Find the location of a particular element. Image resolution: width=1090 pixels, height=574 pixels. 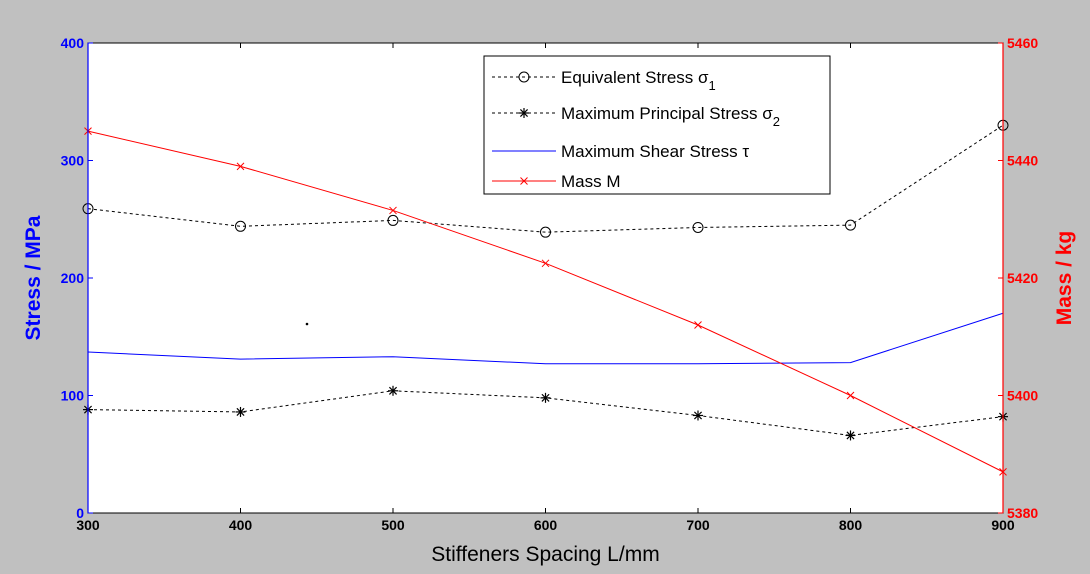

legend-box is located at coordinates (657, 125).